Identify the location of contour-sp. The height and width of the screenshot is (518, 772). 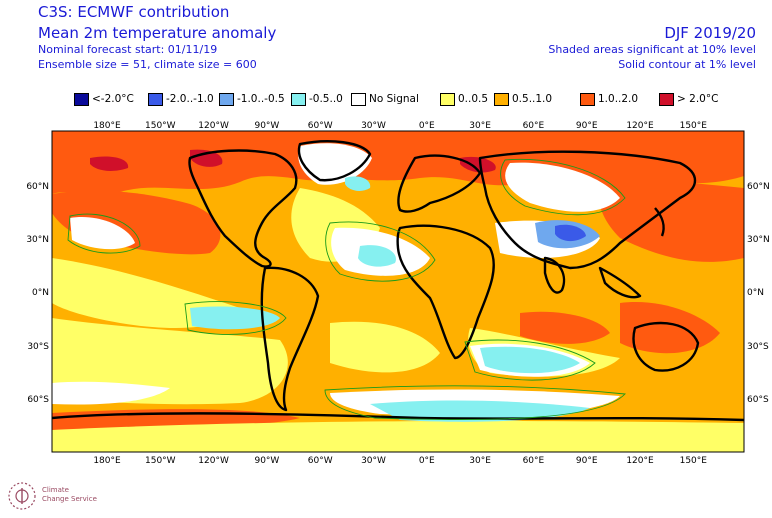
(235, 318).